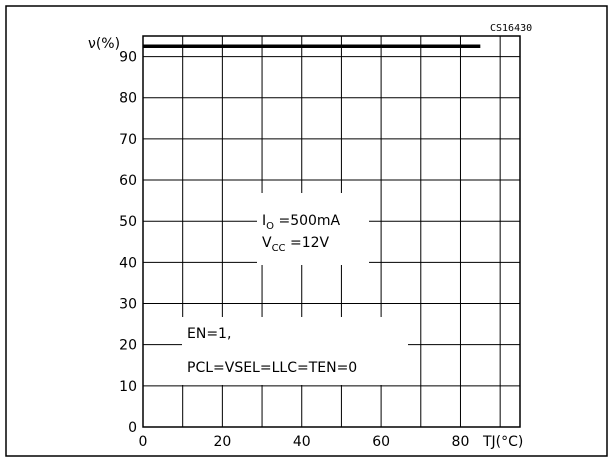 This screenshot has height=464, width=613. What do you see at coordinates (128, 305) in the screenshot?
I see `y-tick-label: 30` at bounding box center [128, 305].